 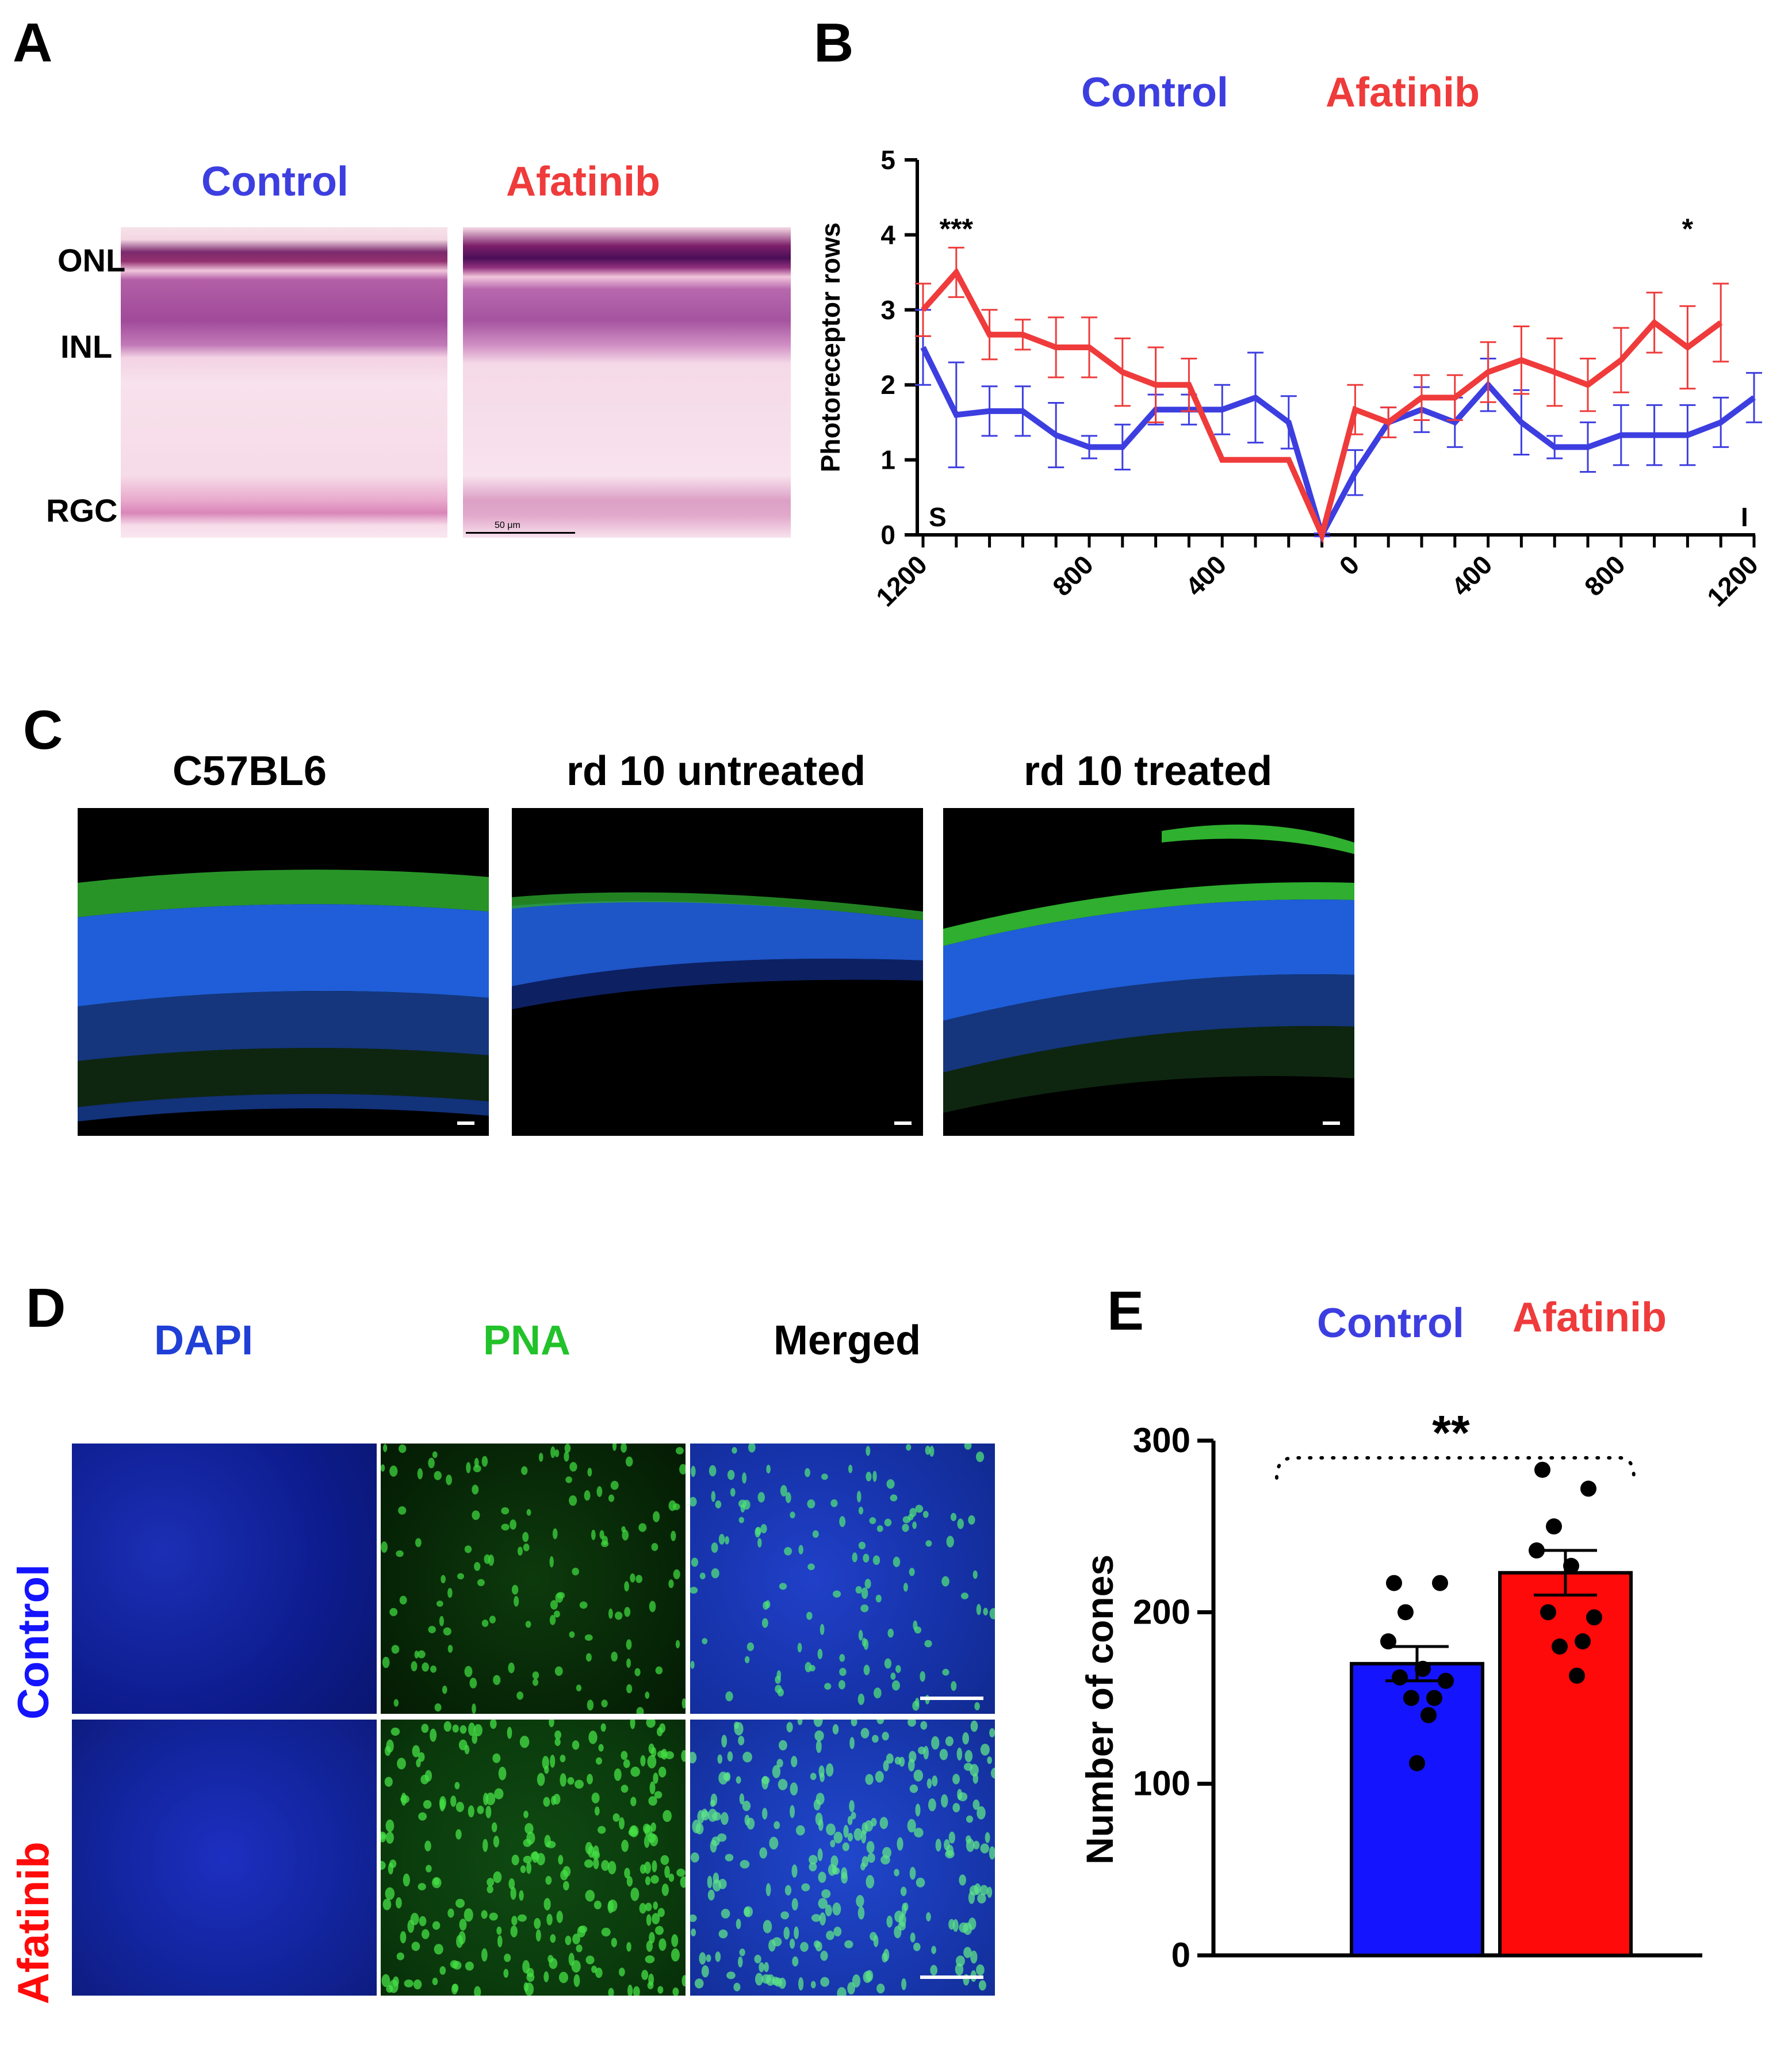 I want to click on y-tick-label: 0, so click(x=1180, y=1955).